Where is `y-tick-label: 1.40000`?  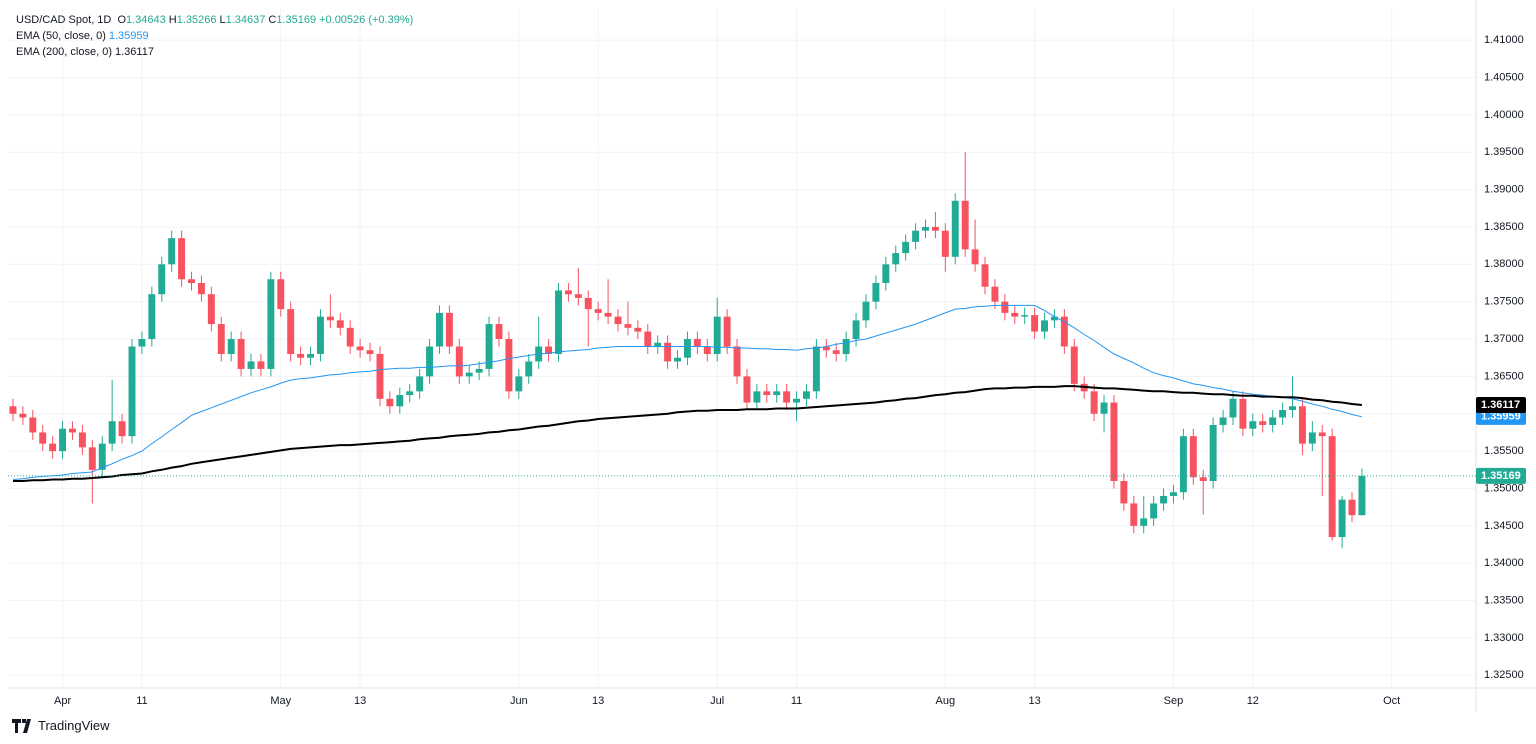 y-tick-label: 1.40000 is located at coordinates (1504, 115).